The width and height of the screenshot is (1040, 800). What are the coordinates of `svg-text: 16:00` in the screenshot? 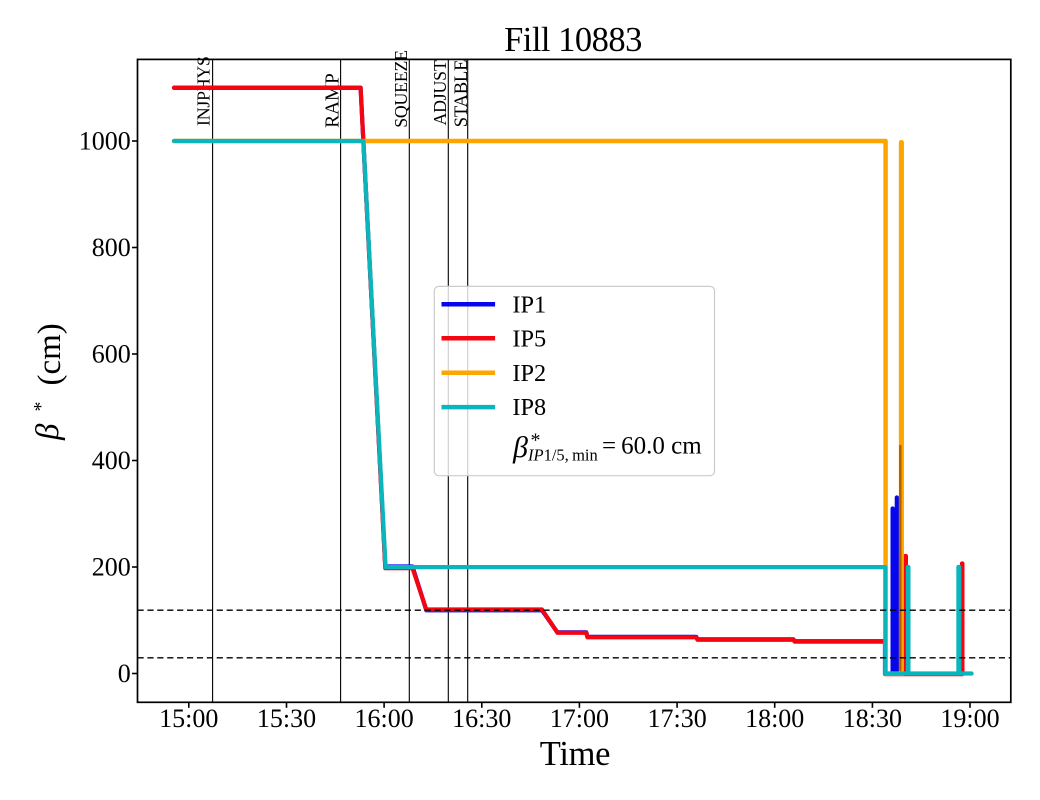 It's located at (383, 718).